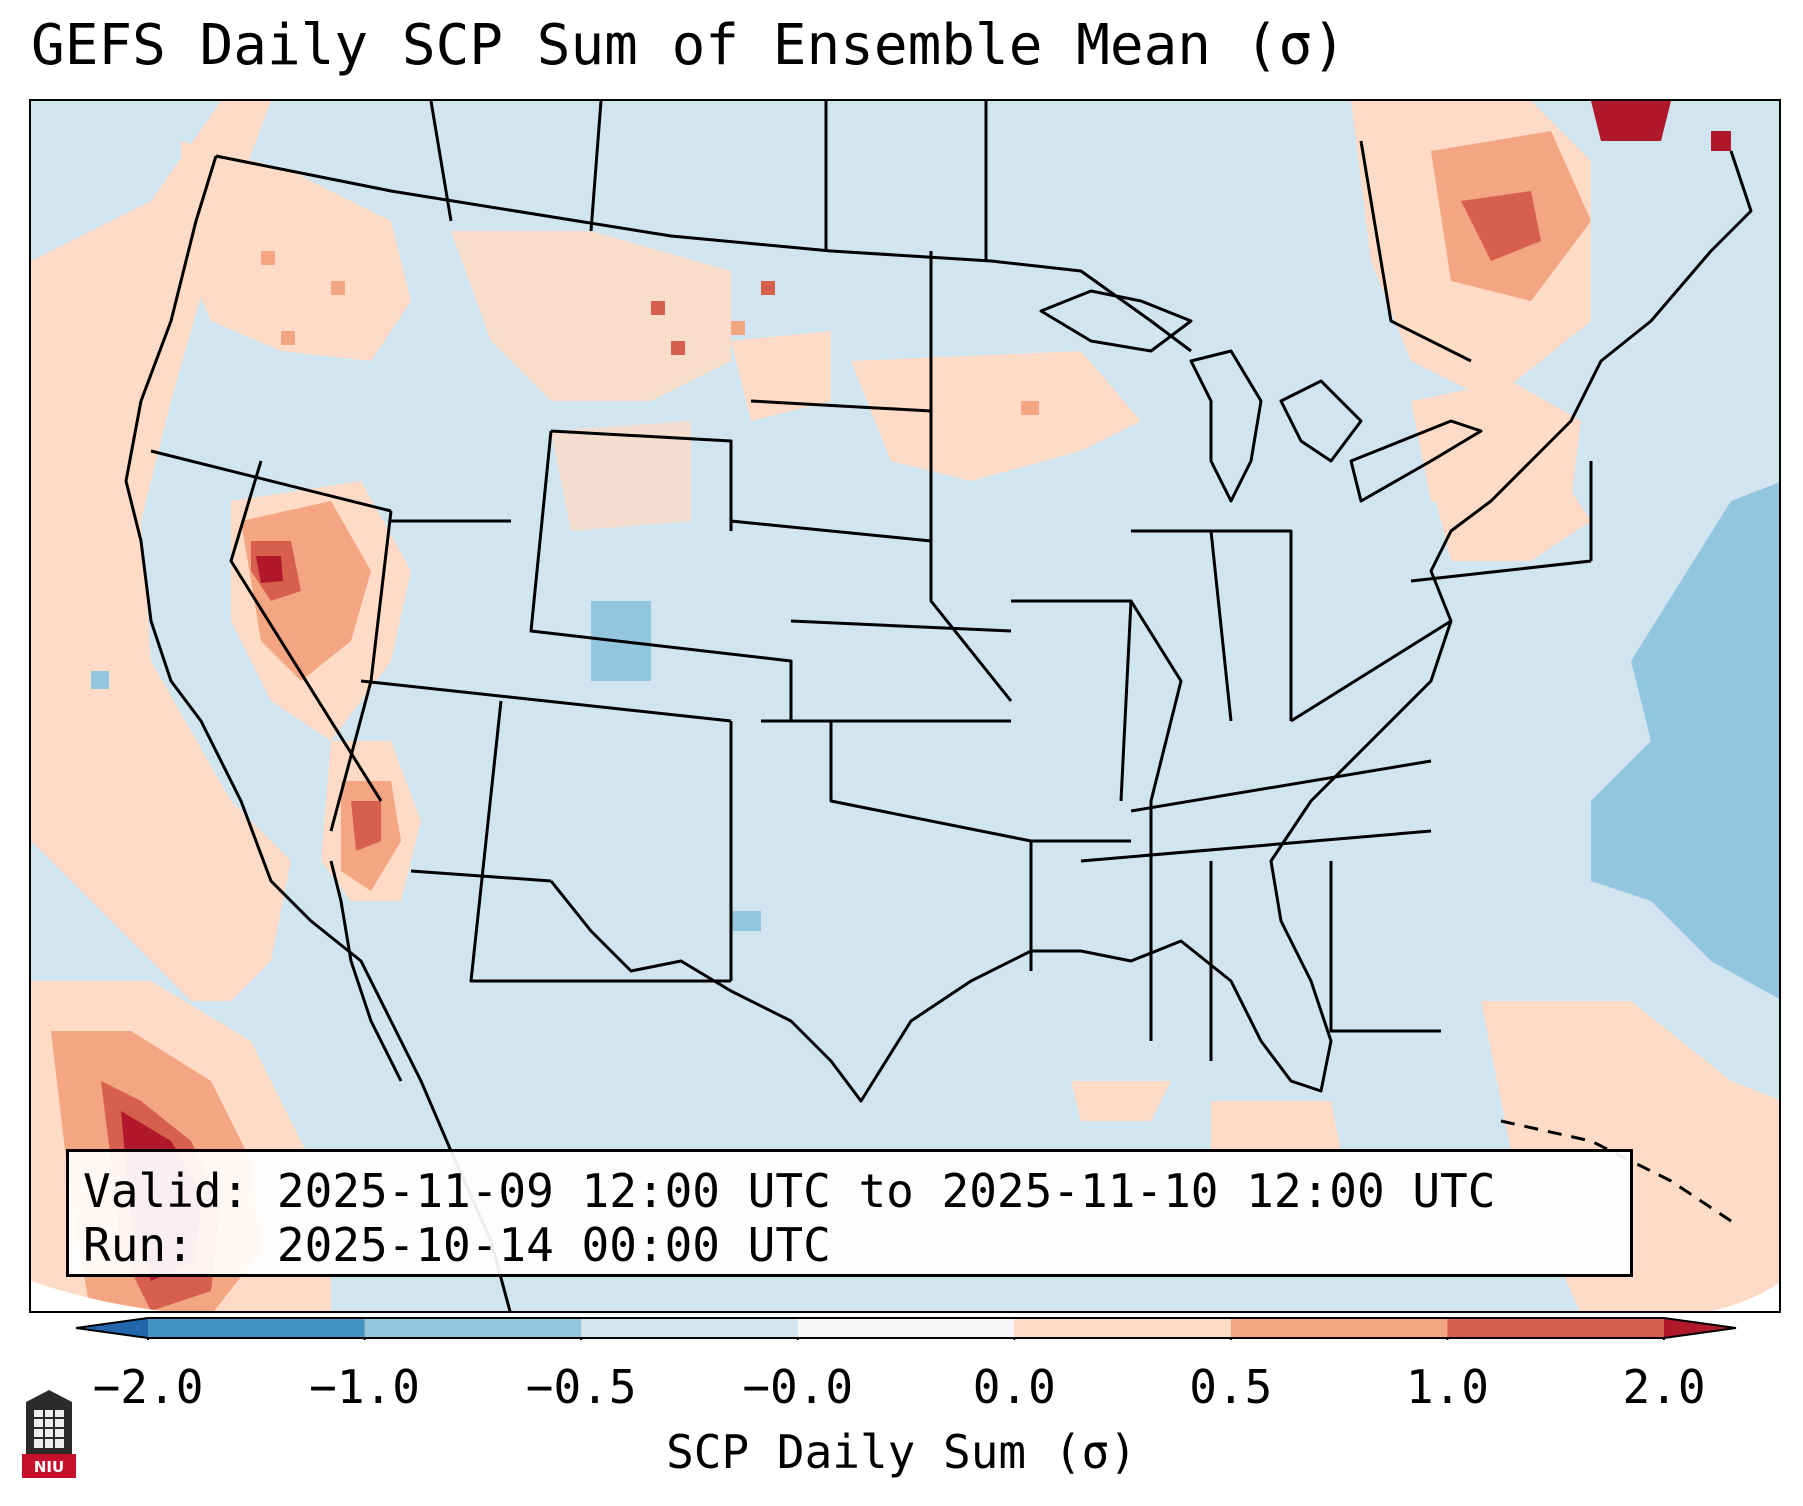 The height and width of the screenshot is (1506, 1803). What do you see at coordinates (688, 45) in the screenshot?
I see `chart-title: GEFS Daily SCP Sum of Ensemble Mean (σ)` at bounding box center [688, 45].